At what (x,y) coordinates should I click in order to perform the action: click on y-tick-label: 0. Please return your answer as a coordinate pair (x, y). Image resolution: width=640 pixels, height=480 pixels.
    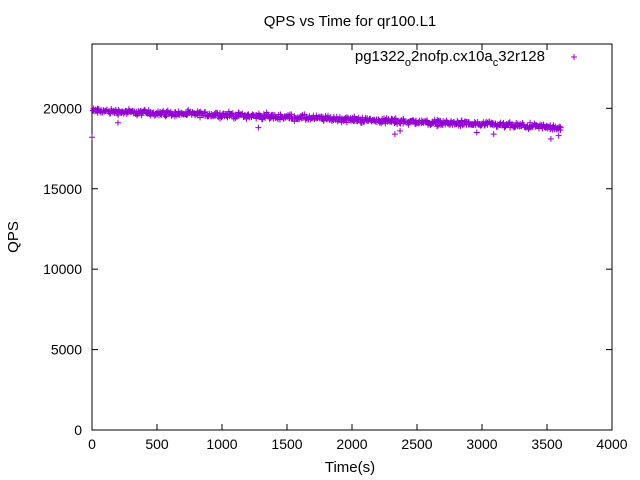
    Looking at the image, I should click on (78, 430).